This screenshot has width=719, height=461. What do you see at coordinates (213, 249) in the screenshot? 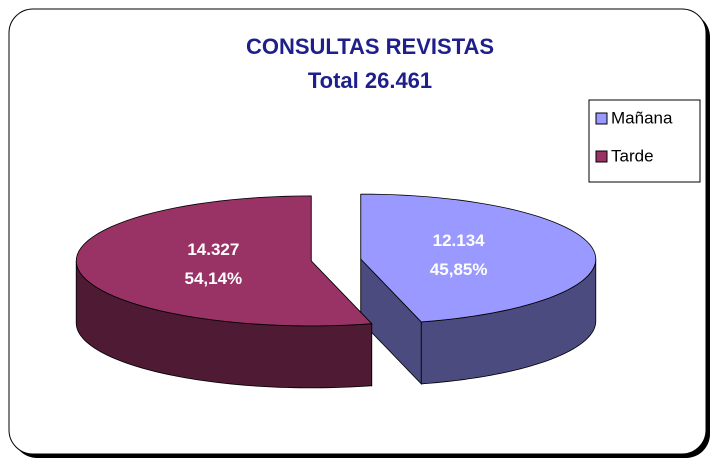
I see `value-label: 14.327` at bounding box center [213, 249].